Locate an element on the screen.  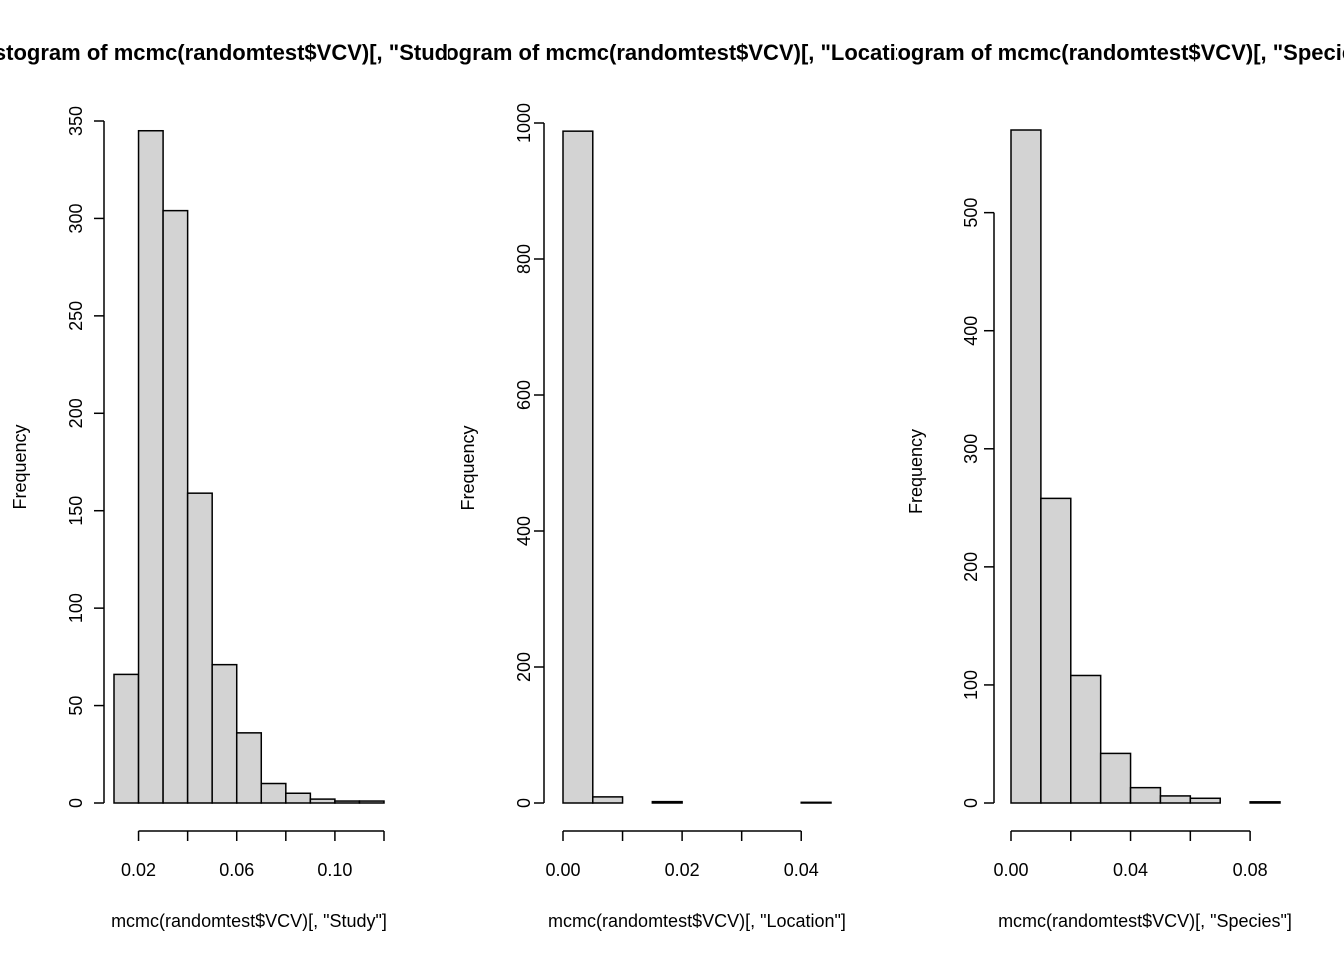
y-tick-label: 350 is located at coordinates (76, 121).